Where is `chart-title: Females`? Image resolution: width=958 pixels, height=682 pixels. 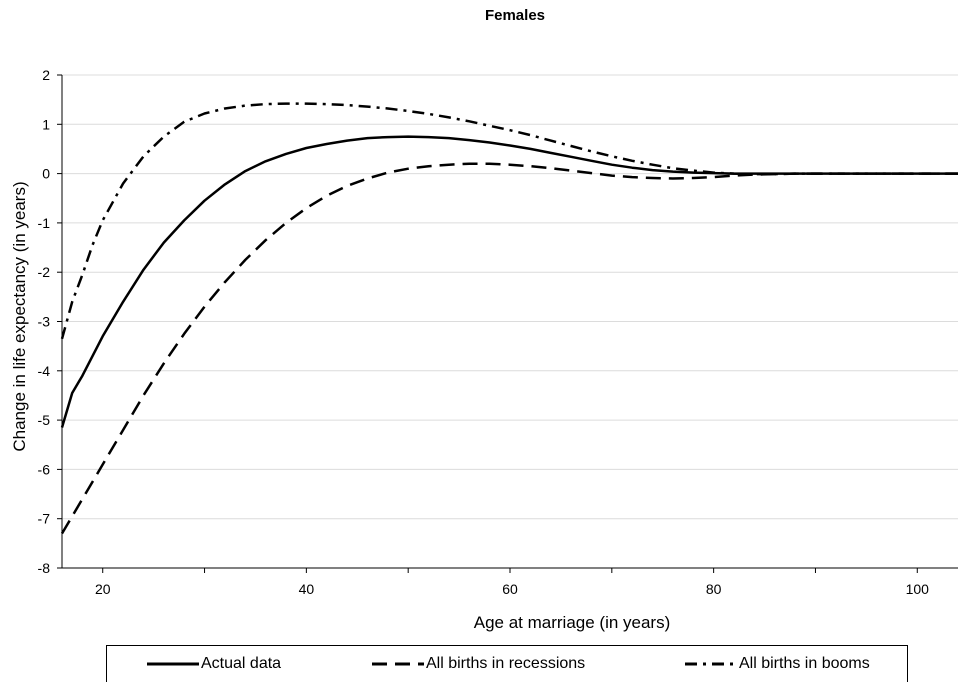 chart-title: Females is located at coordinates (515, 15).